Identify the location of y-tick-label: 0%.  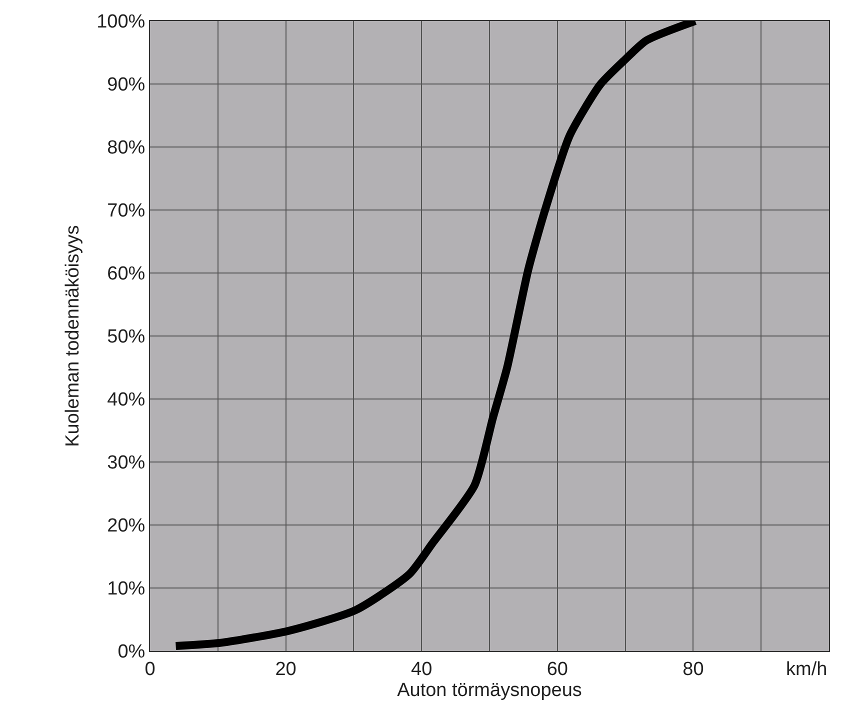
(132, 652).